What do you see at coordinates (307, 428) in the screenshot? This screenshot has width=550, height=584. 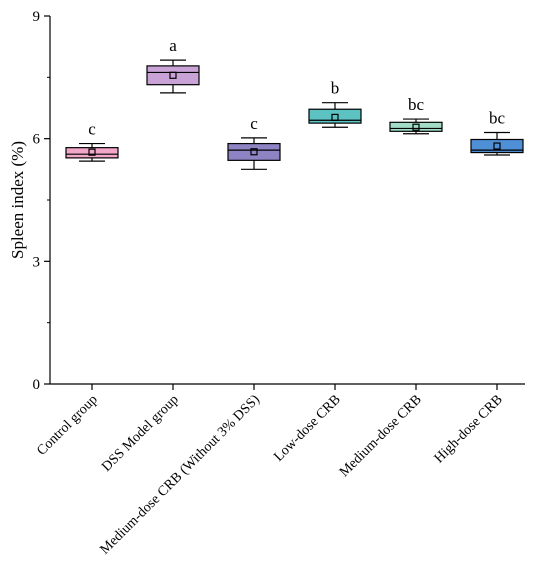 I see `category-label: Low-dose CRB` at bounding box center [307, 428].